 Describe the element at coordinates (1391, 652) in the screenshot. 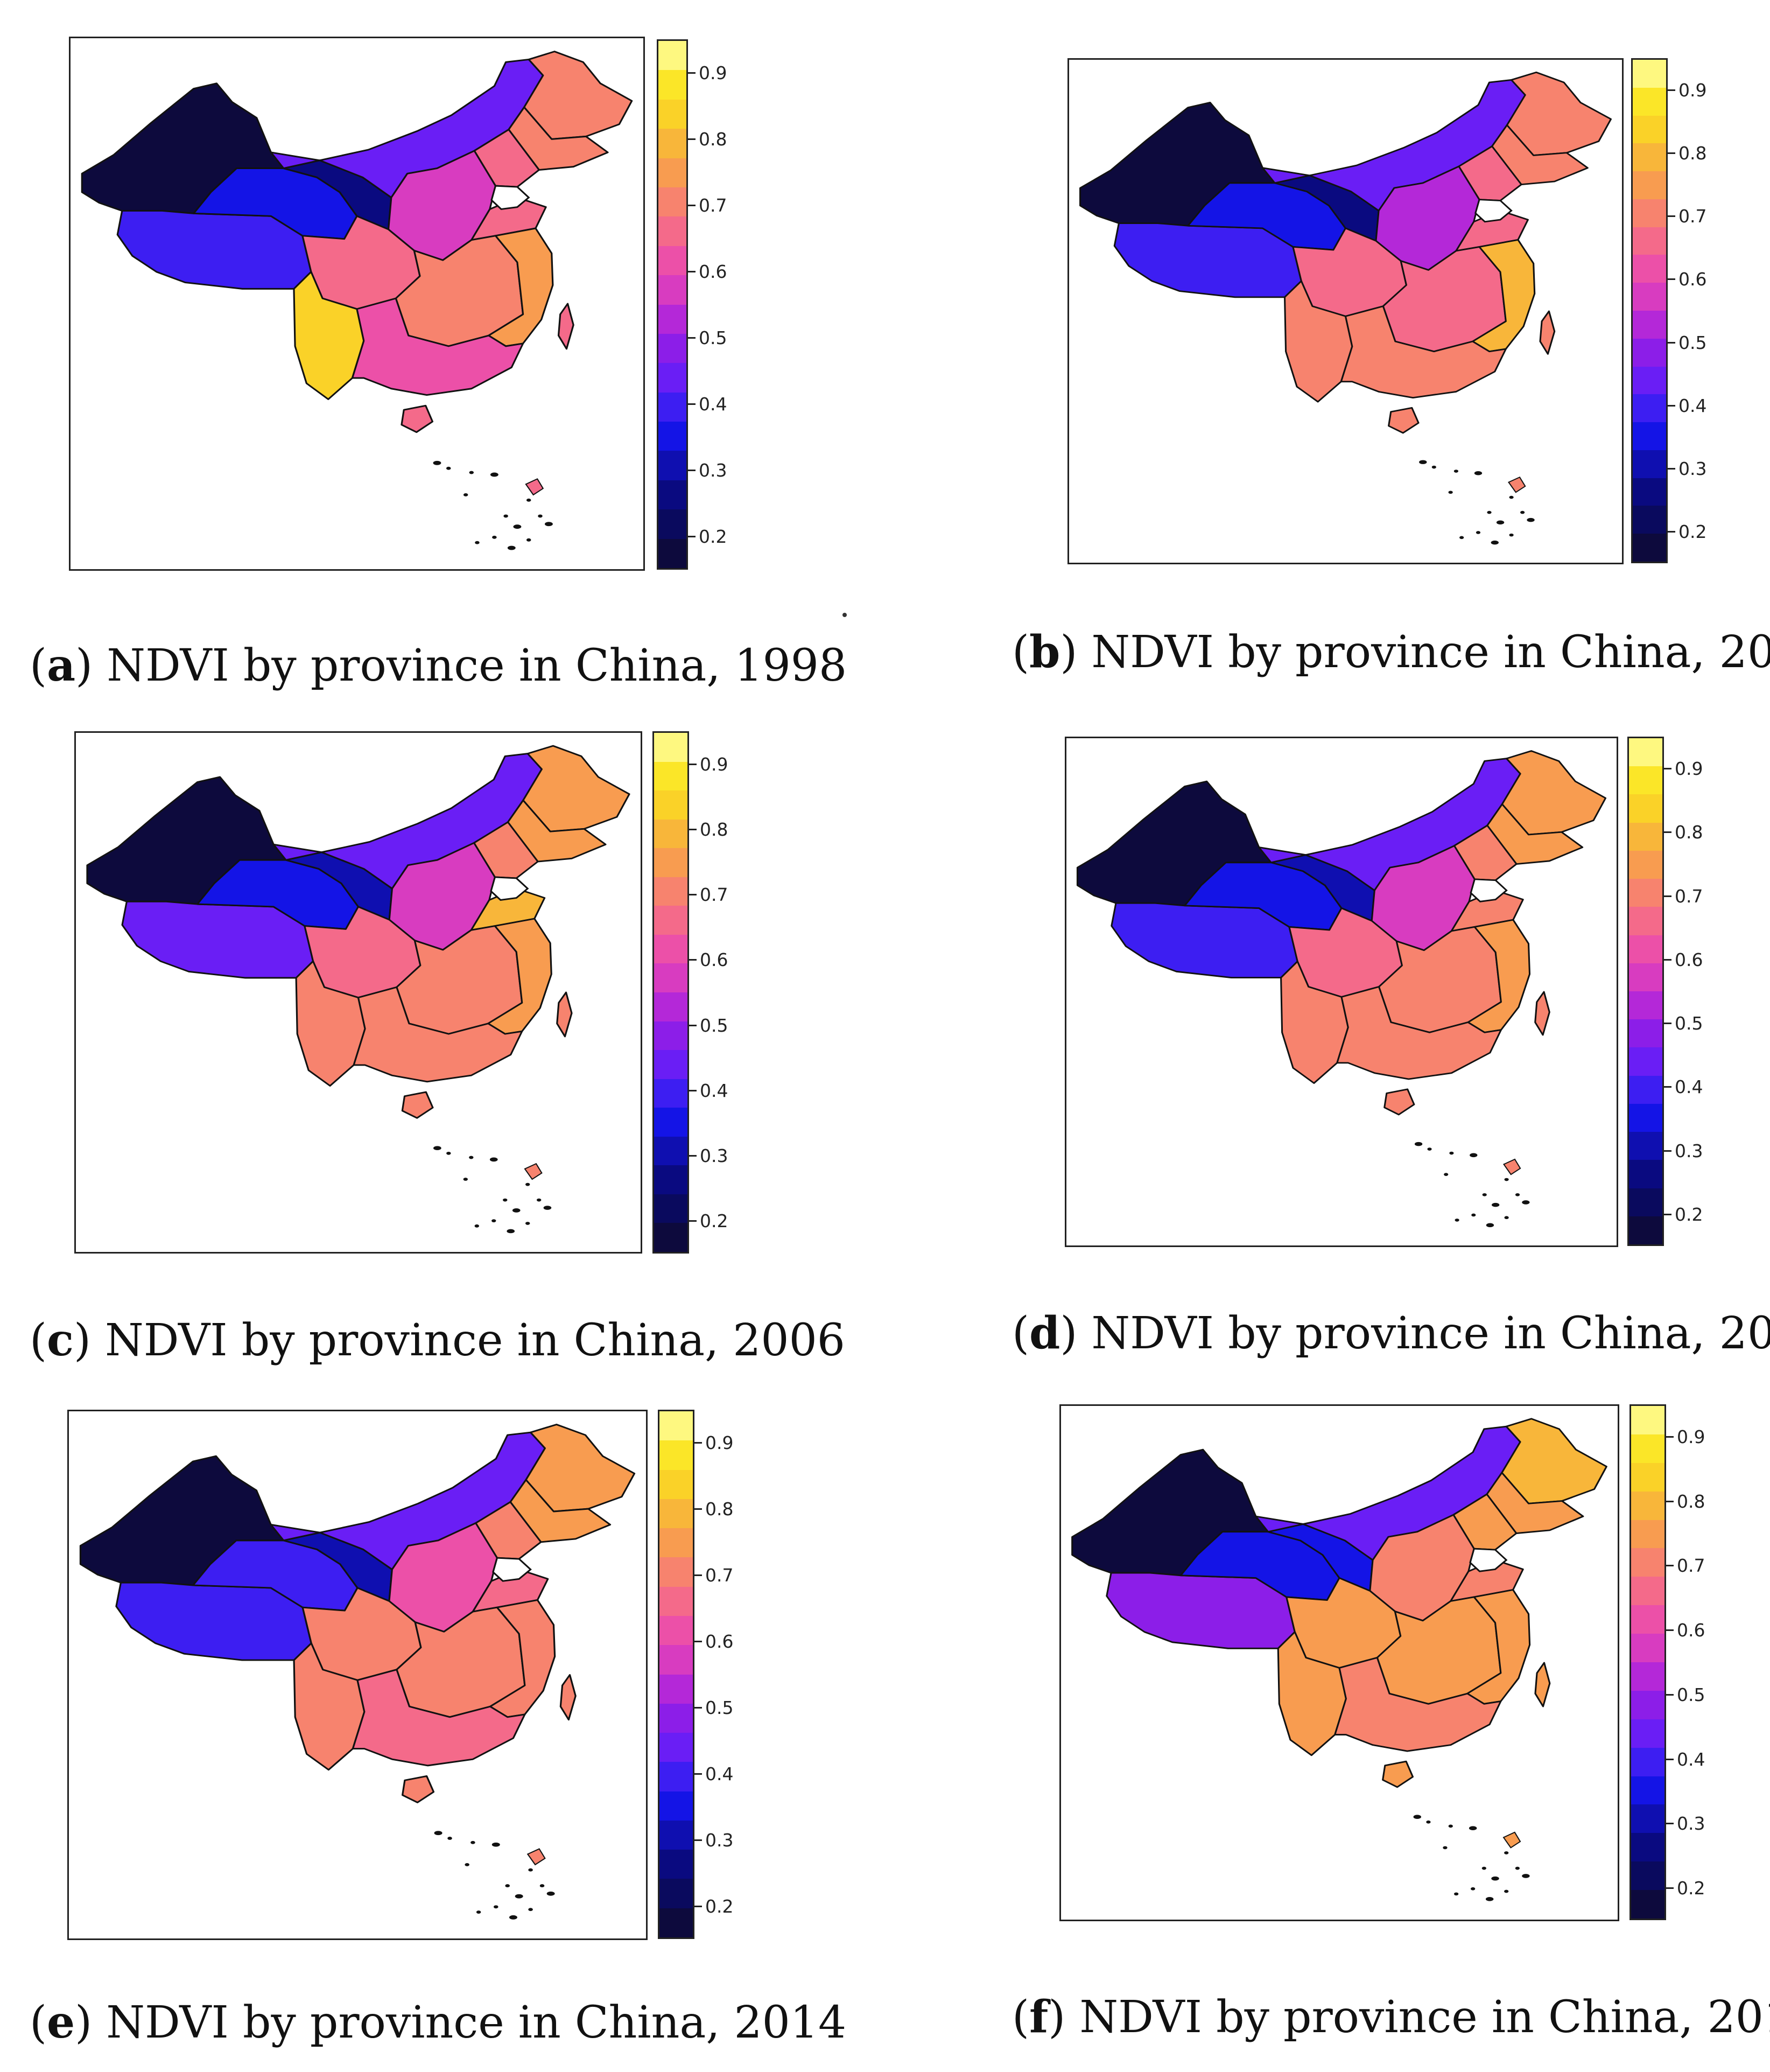

I see `caption-b: (b) NDVI by province in China, 2002` at that location.